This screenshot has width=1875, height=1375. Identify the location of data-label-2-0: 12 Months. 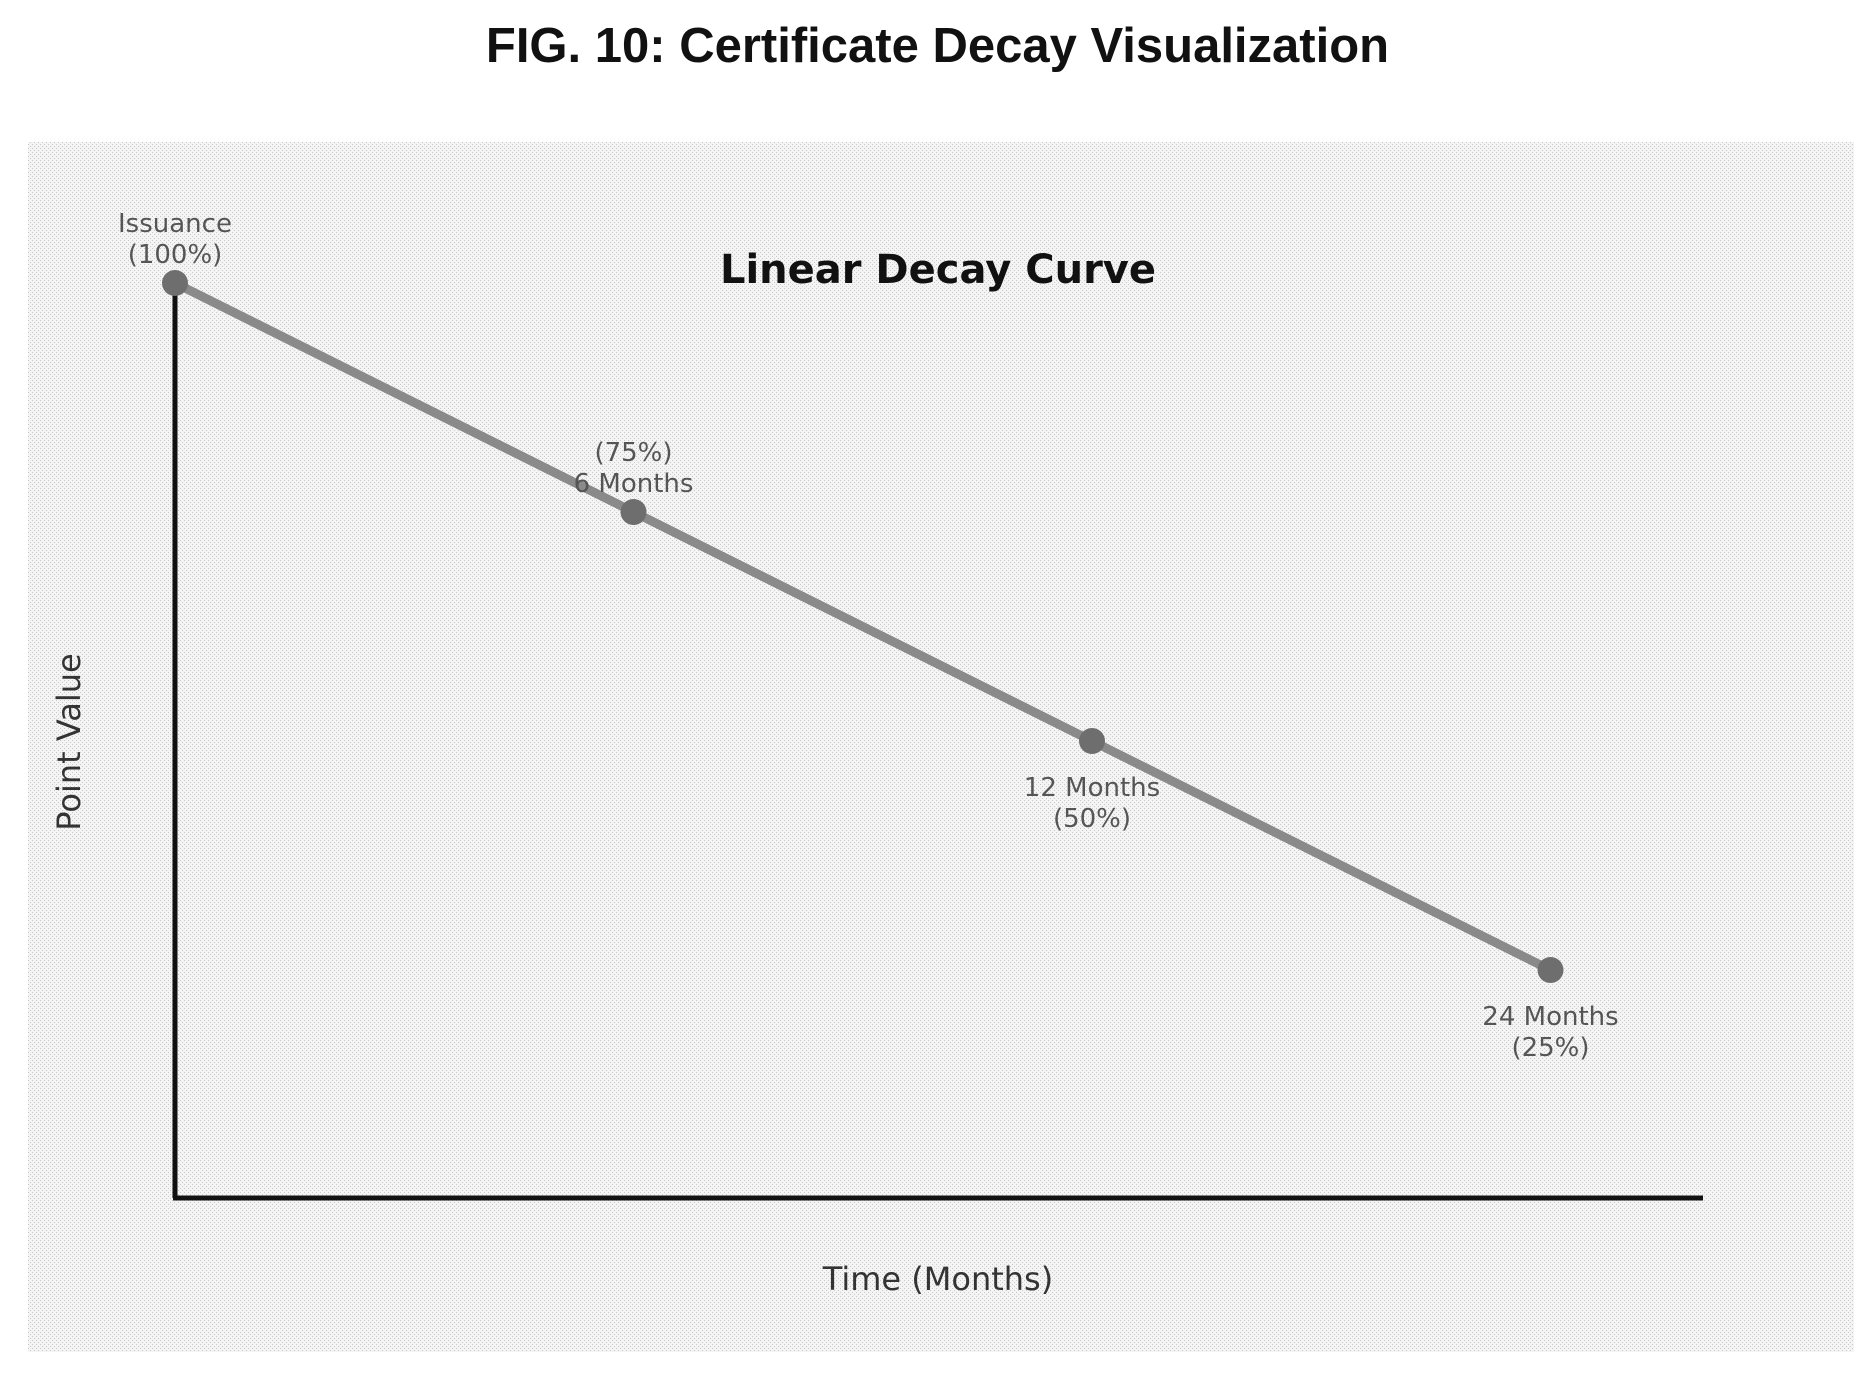
(1092, 788).